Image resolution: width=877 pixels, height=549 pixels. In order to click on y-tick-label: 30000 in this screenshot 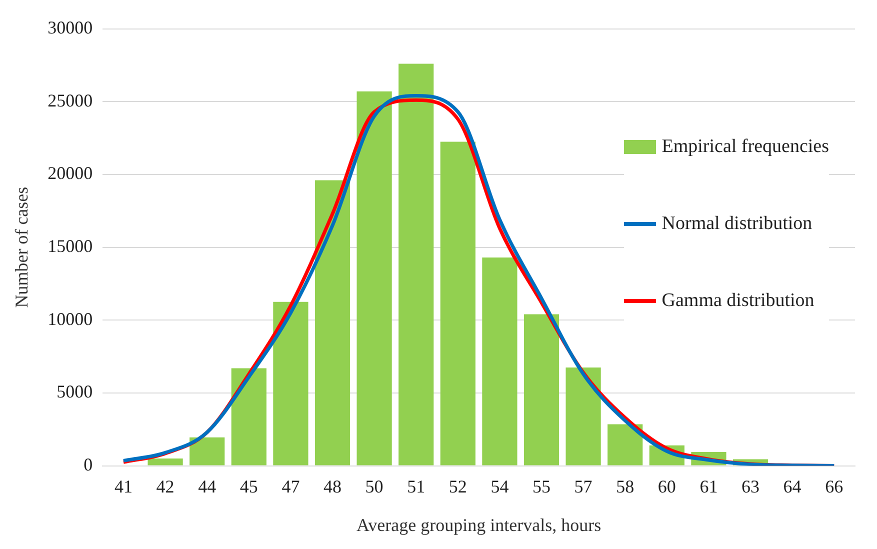, I will do `click(70, 28)`.